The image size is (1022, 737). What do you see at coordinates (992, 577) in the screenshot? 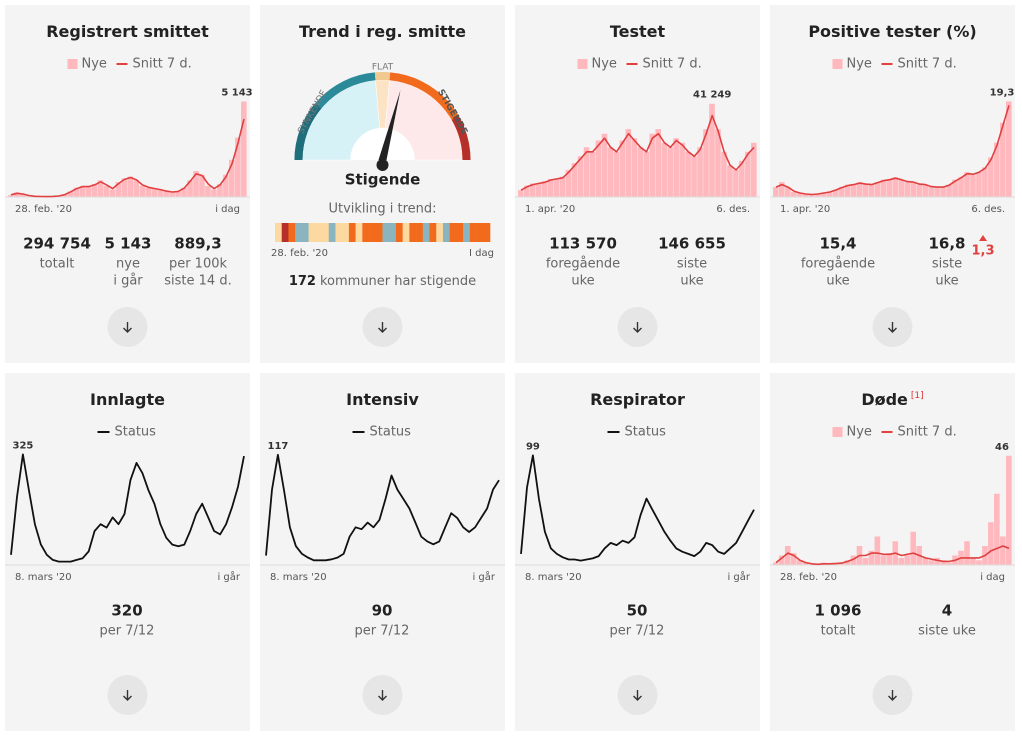
I see `x-axis-end: i dag` at bounding box center [992, 577].